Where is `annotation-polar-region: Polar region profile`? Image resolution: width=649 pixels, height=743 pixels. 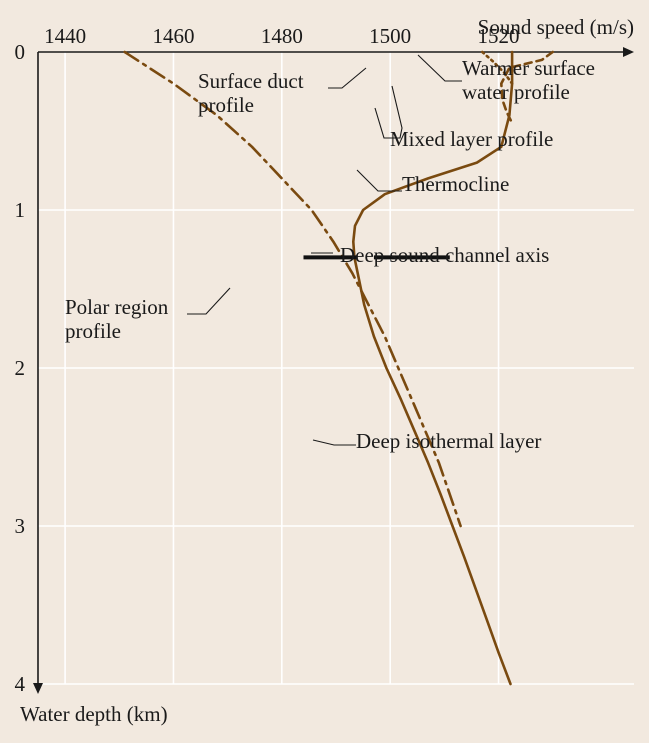 annotation-polar-region: Polar region profile is located at coordinates (119, 319).